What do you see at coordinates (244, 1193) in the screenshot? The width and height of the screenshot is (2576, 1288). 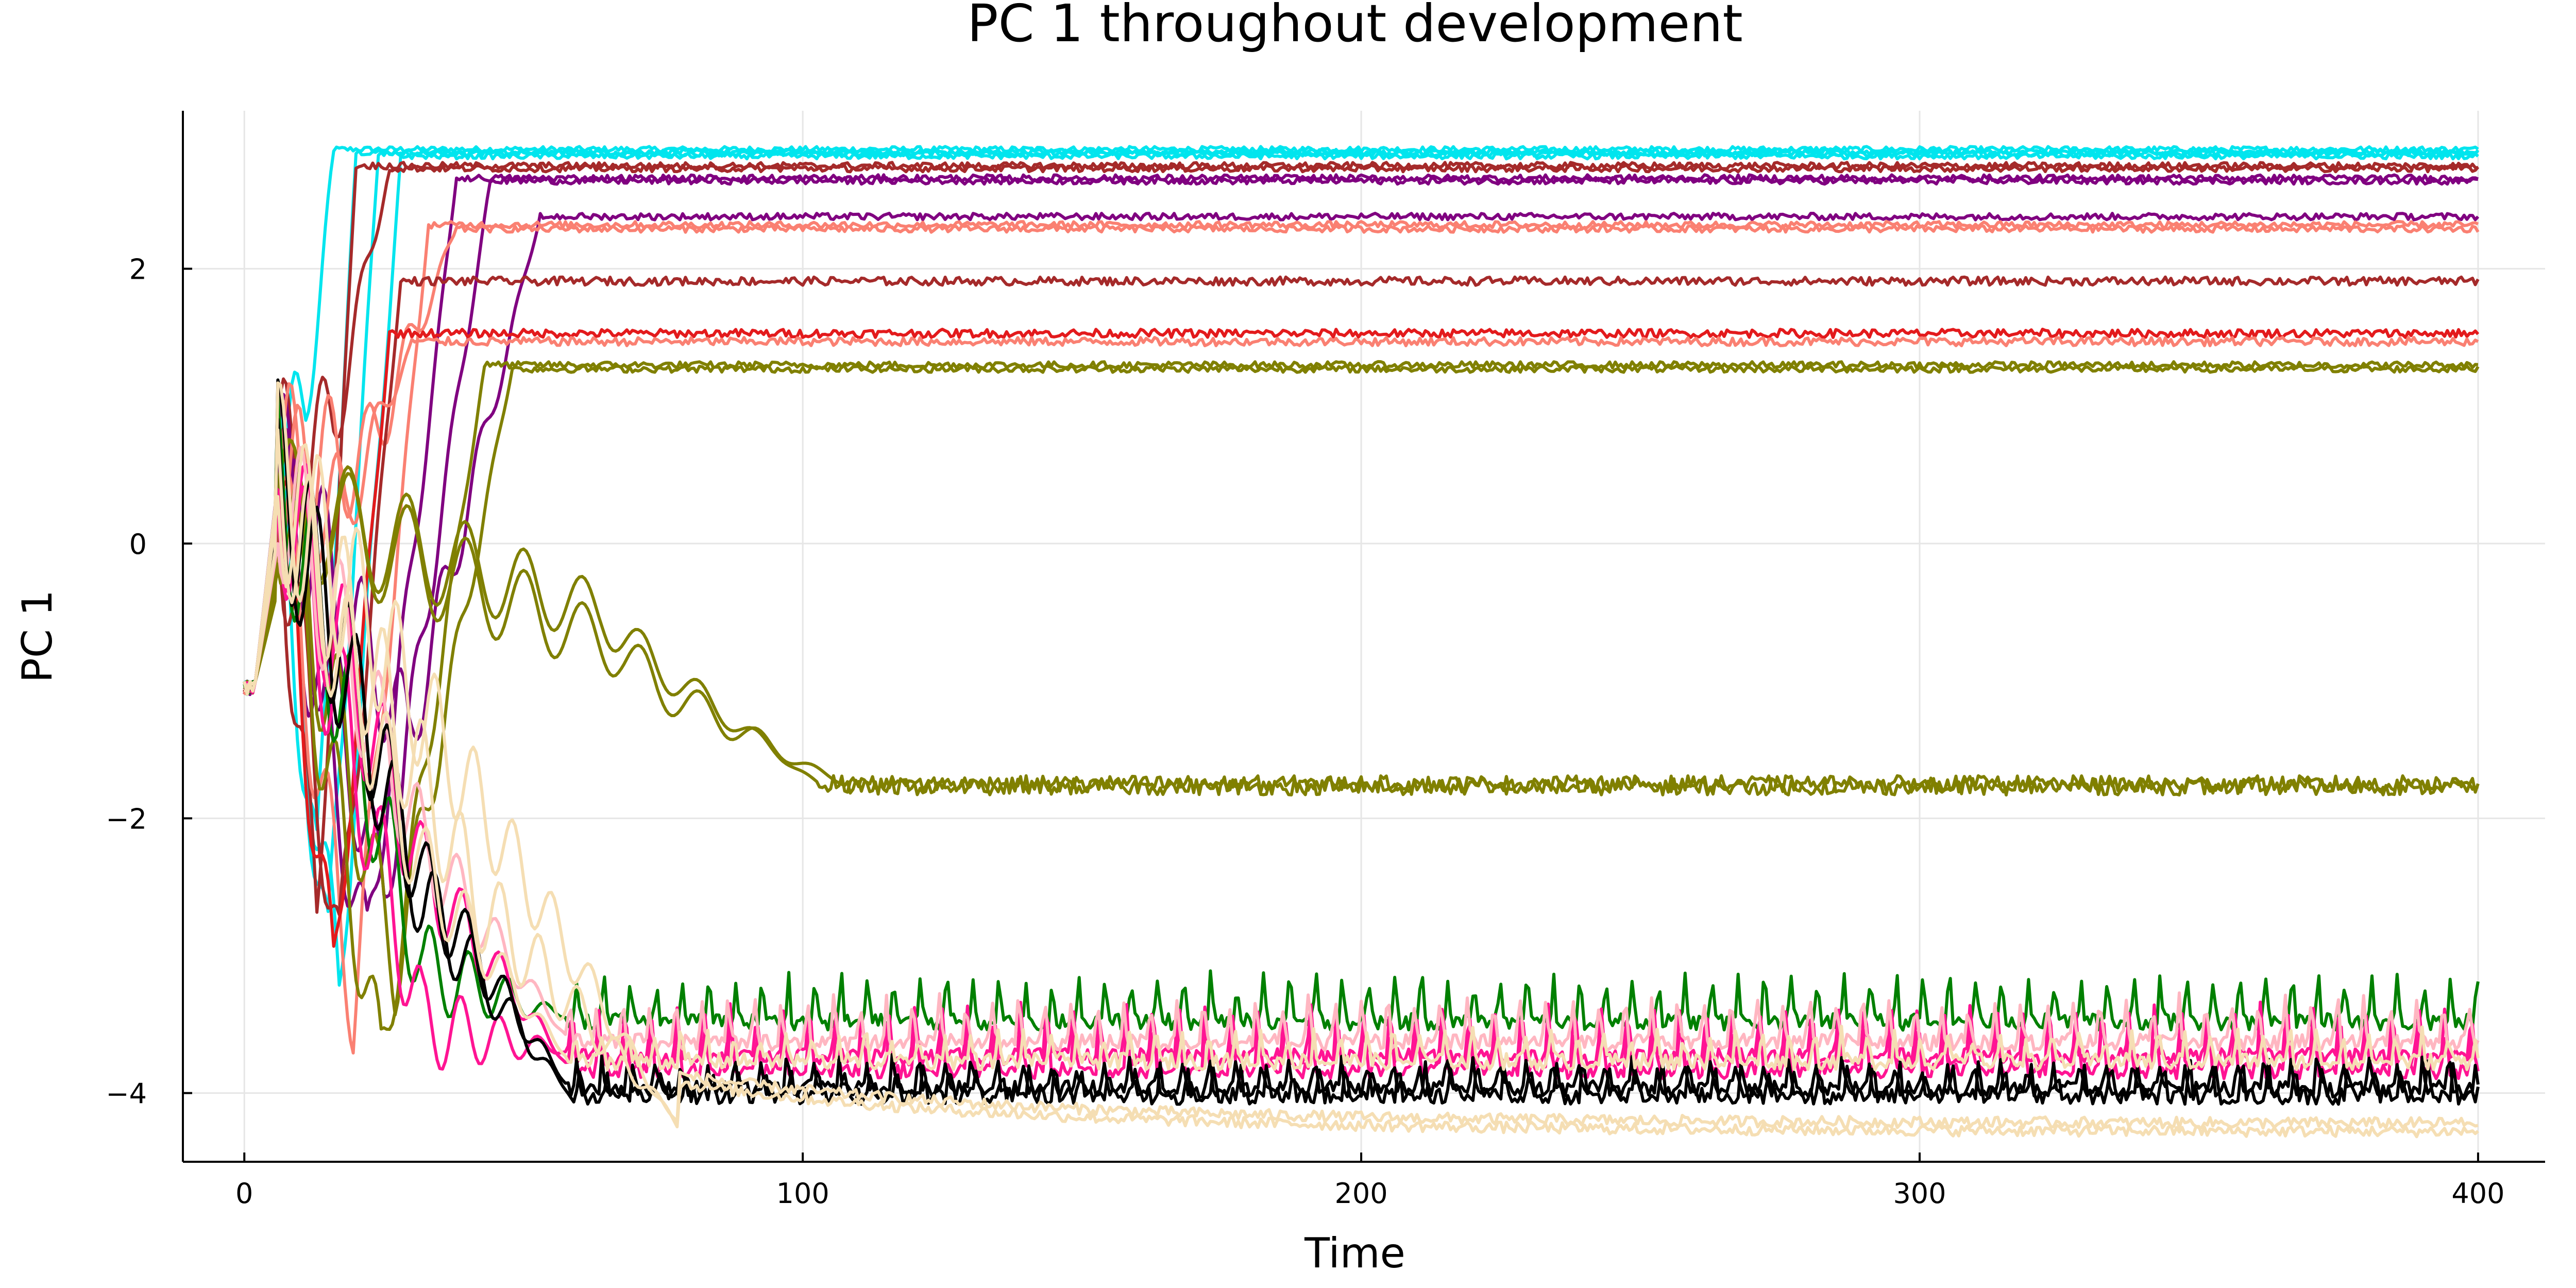 I see `x-tick-label: 0` at bounding box center [244, 1193].